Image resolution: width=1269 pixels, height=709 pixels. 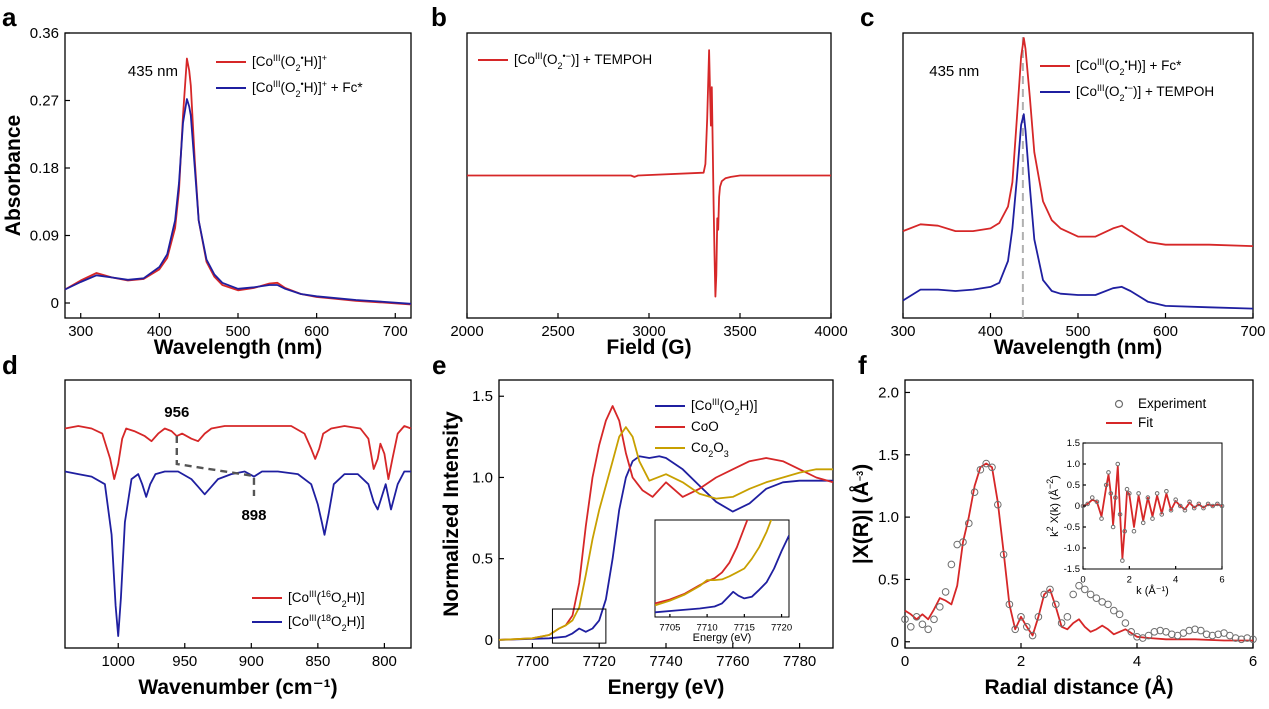 I want to click on panel-b-legend-0-label: [CoIII(O2•−)] + TEMPOH, so click(x=583, y=61).